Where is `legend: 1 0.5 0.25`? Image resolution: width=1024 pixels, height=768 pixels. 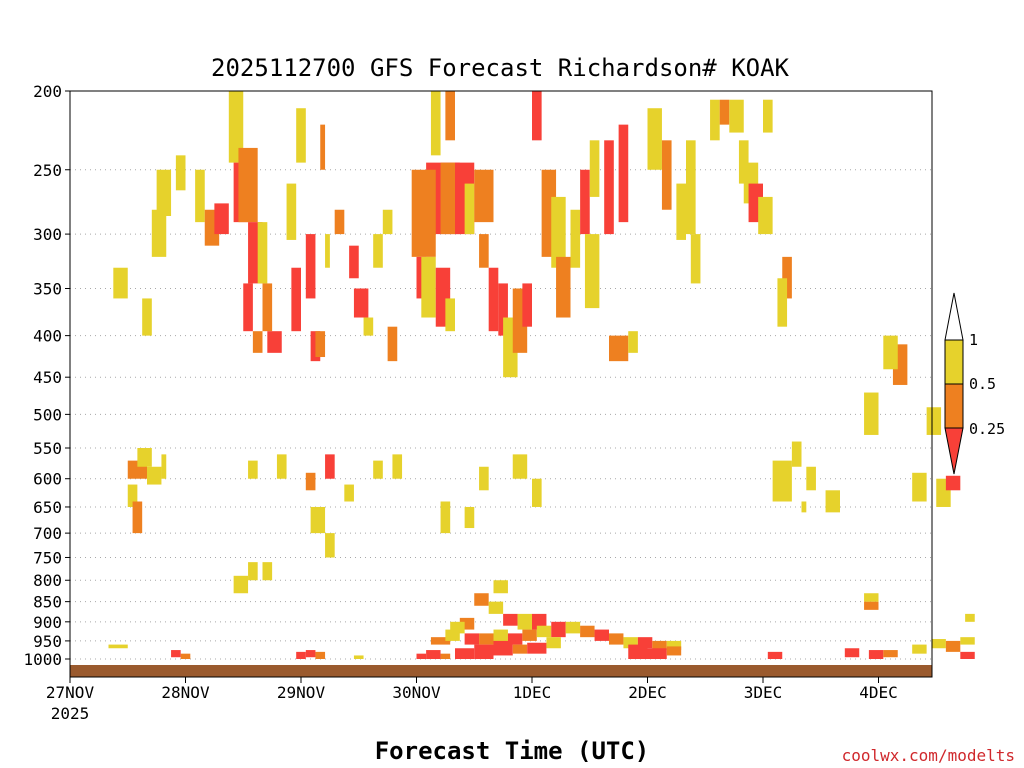 legend: 1 0.5 0.25 is located at coordinates (974, 383).